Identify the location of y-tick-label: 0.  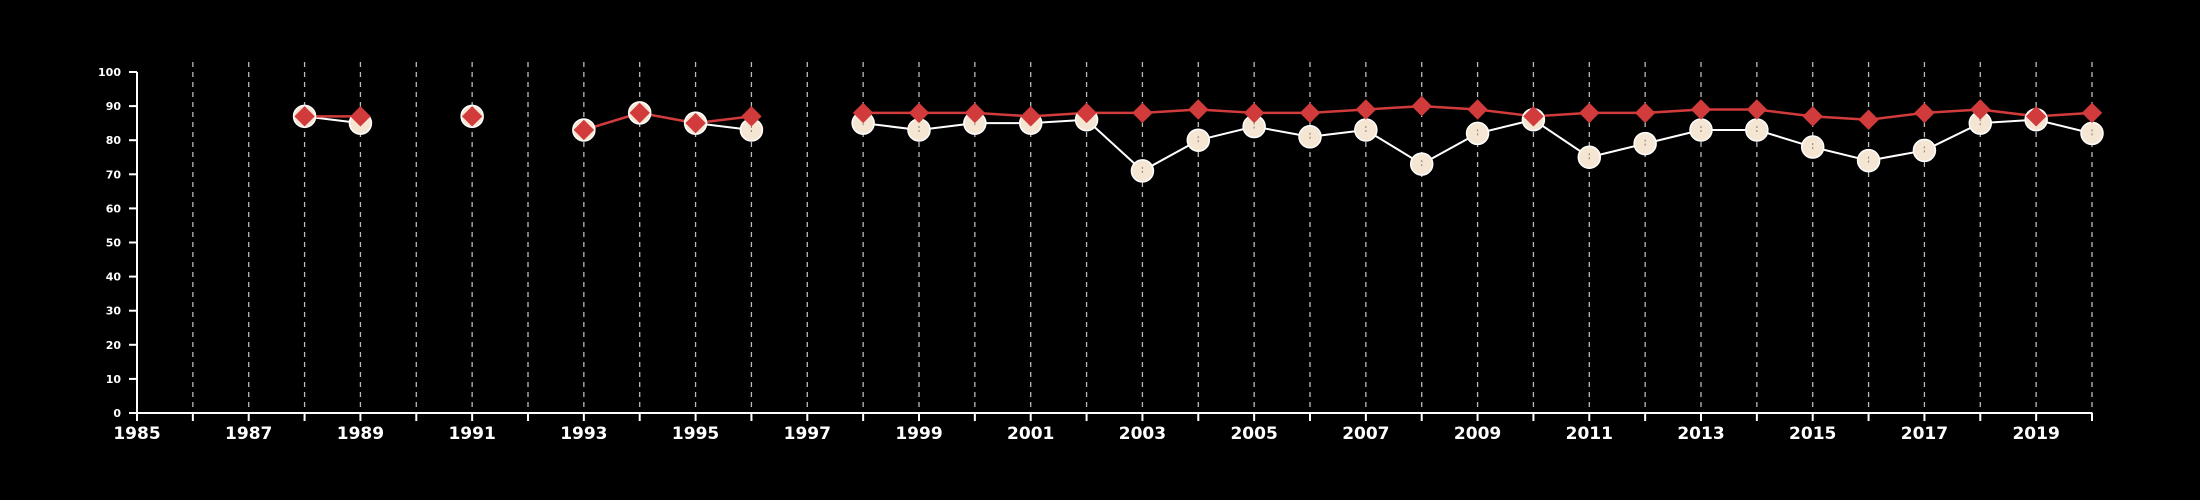
(117, 413).